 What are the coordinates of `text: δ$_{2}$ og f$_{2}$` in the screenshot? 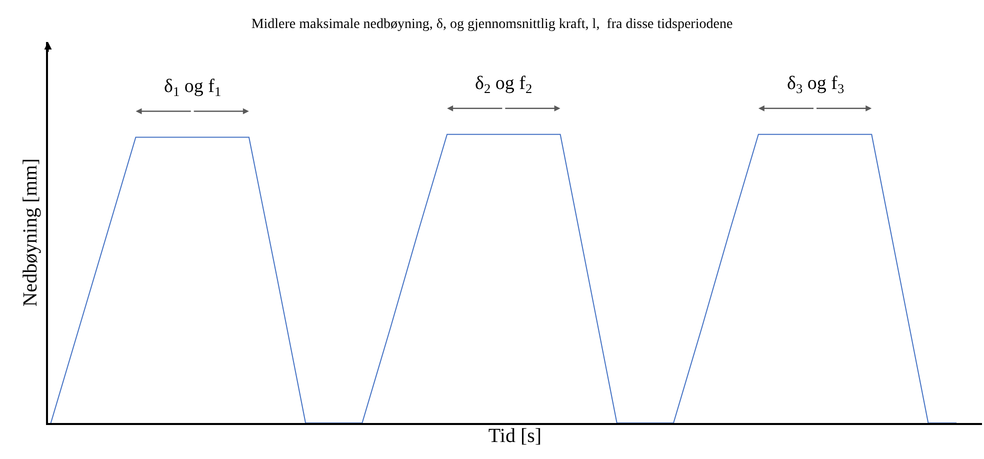 It's located at (503, 84).